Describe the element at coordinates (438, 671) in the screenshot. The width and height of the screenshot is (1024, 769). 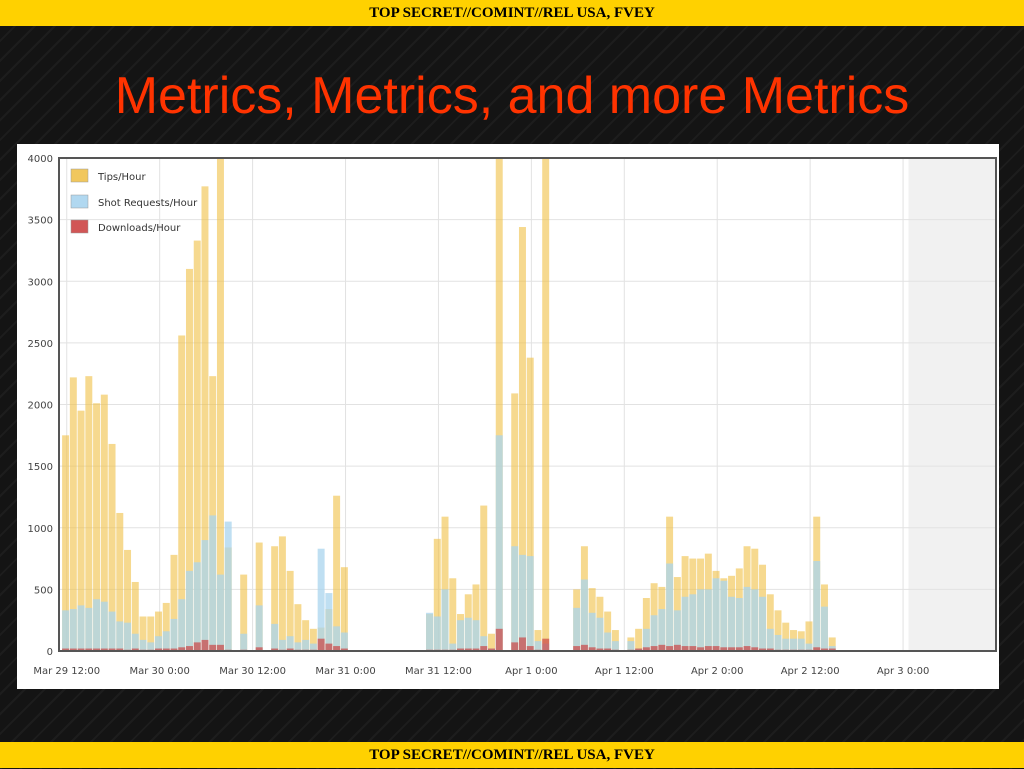
I see `x-tick-label: Mar 31 12:00` at that location.